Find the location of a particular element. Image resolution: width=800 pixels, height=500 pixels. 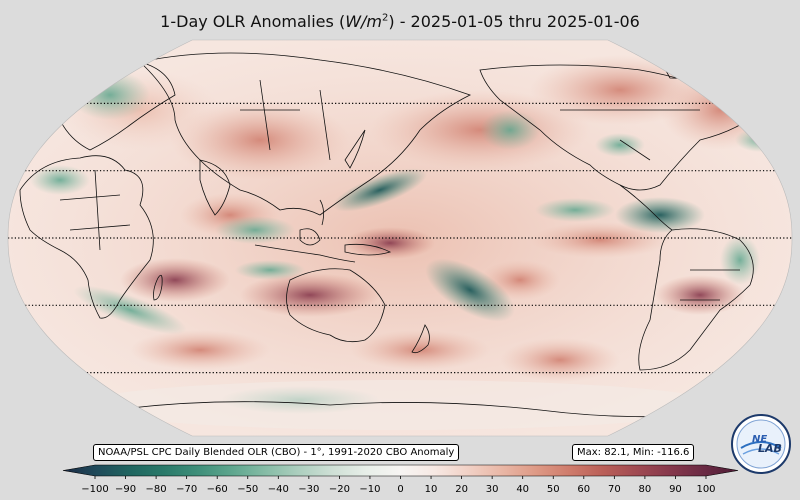

philippines-outline is located at coordinates (321, 212).